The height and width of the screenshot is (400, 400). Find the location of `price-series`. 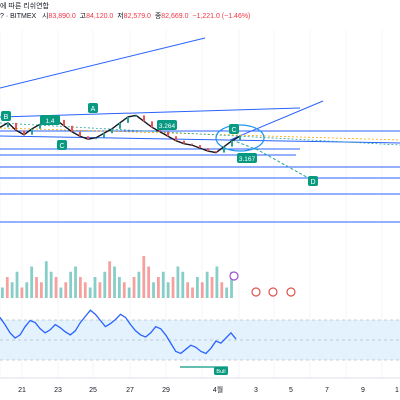

price-series is located at coordinates (120, 134).